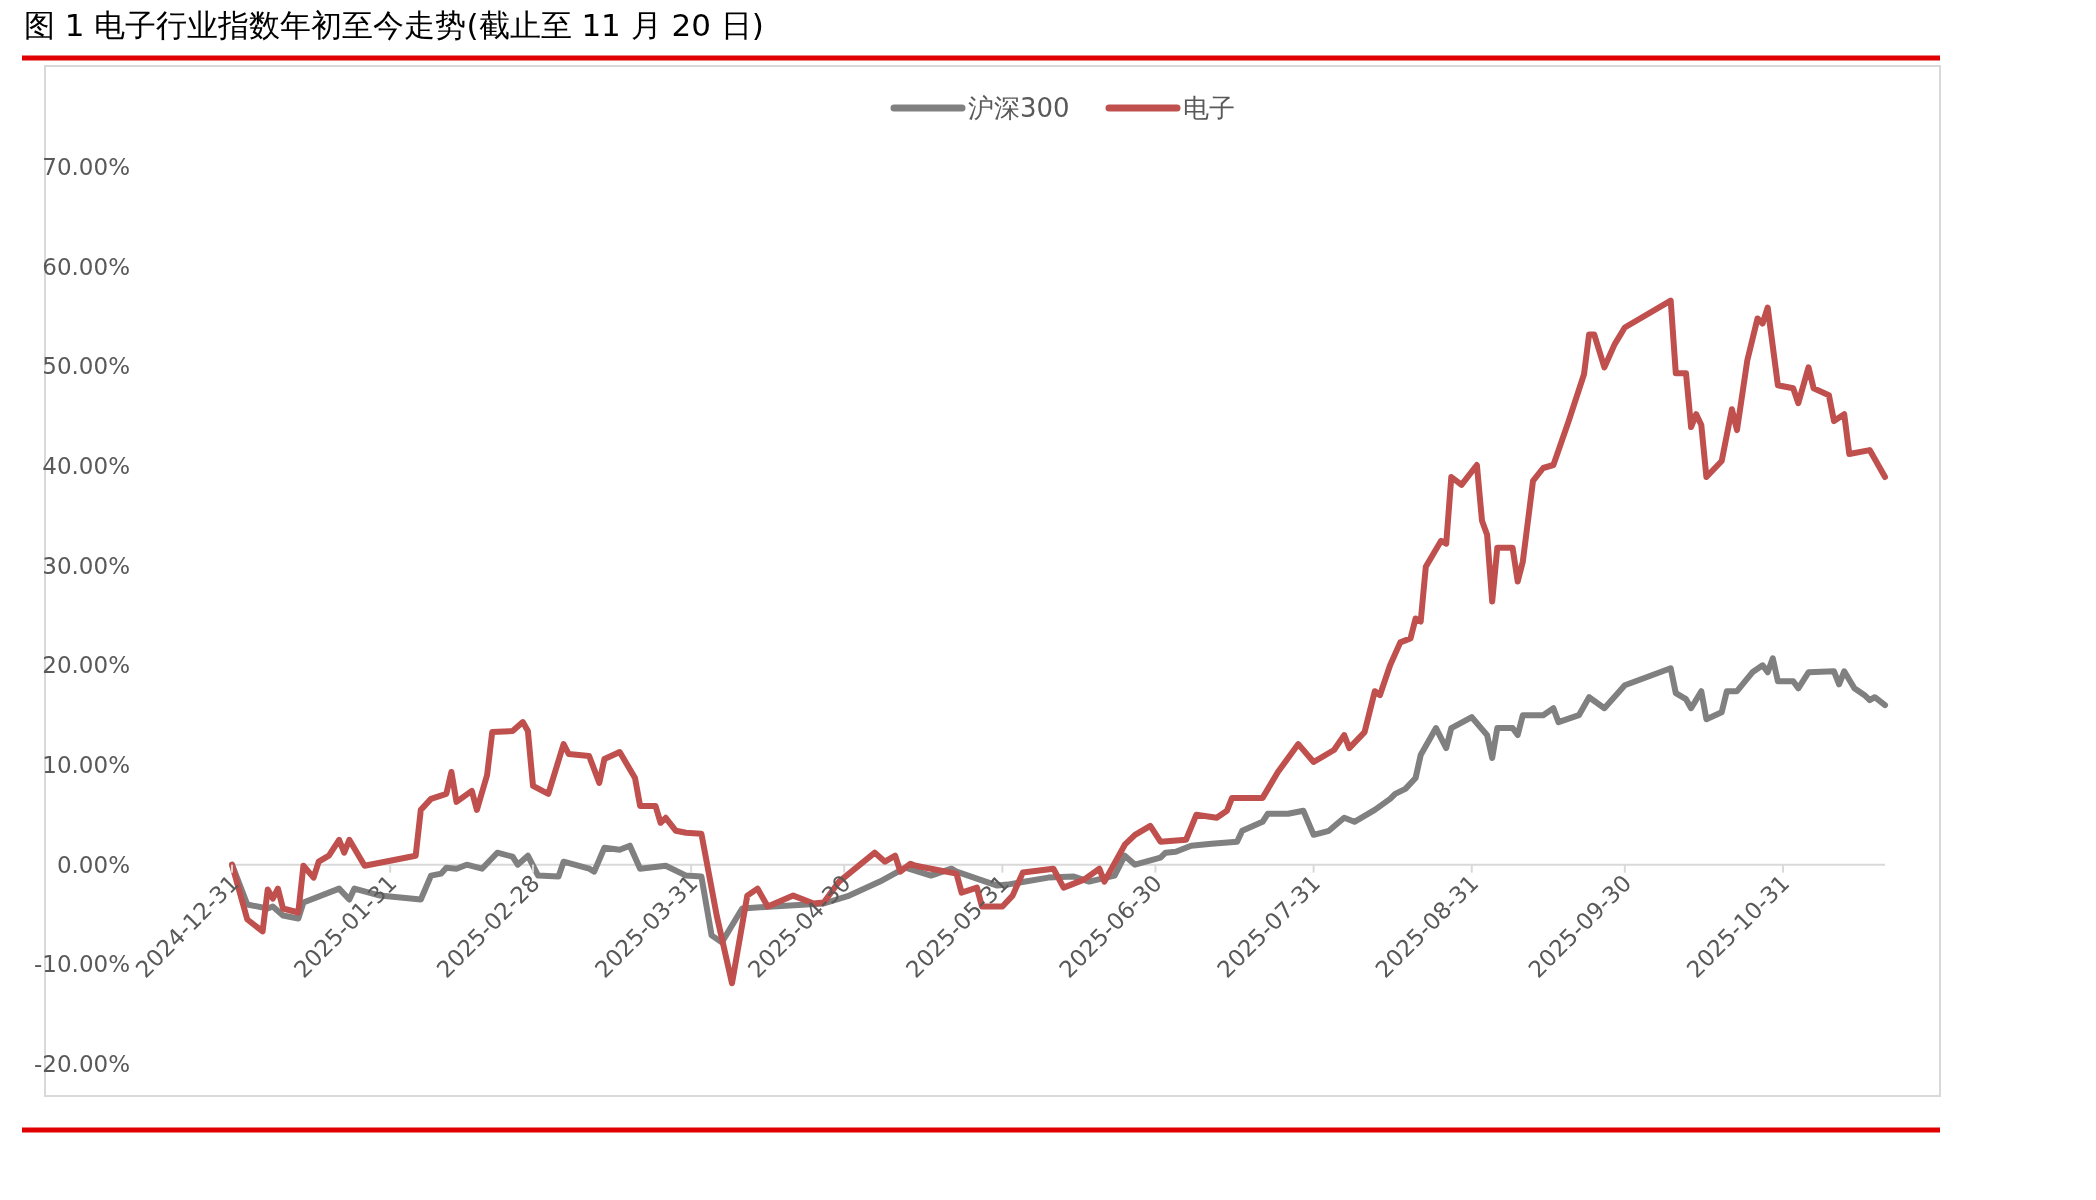 The width and height of the screenshot is (2096, 1200). What do you see at coordinates (394, 25) in the screenshot?
I see `title: 图 1 电子行业指数年初至今走势(截止至 11 月 20 日)` at bounding box center [394, 25].